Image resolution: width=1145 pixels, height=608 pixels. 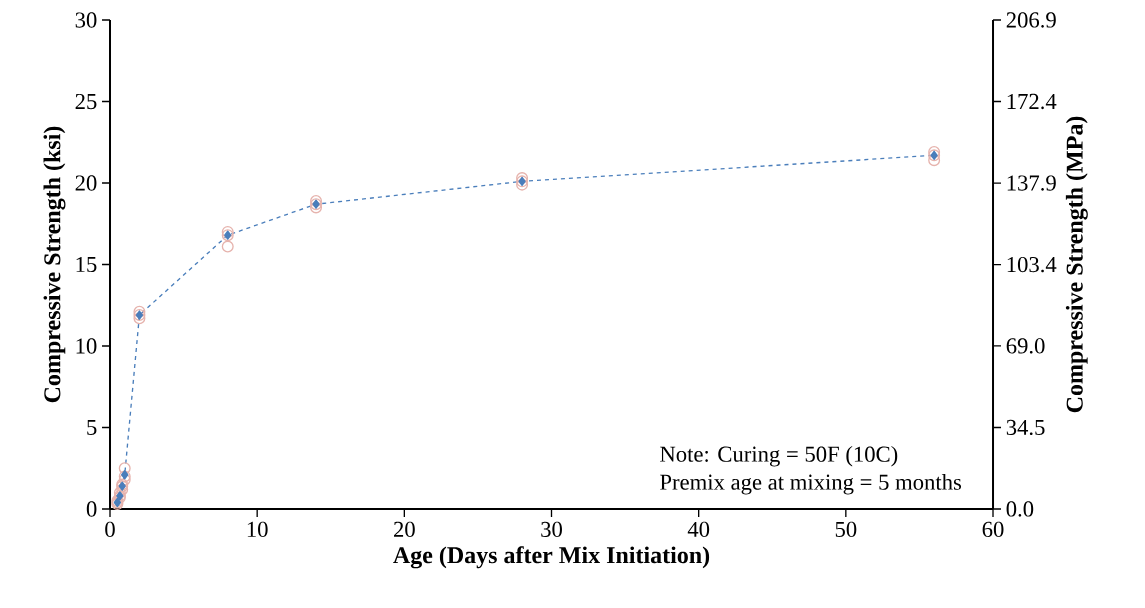 What do you see at coordinates (779, 456) in the screenshot?
I see `annotation: Note: Curing = 50F (10C)` at bounding box center [779, 456].